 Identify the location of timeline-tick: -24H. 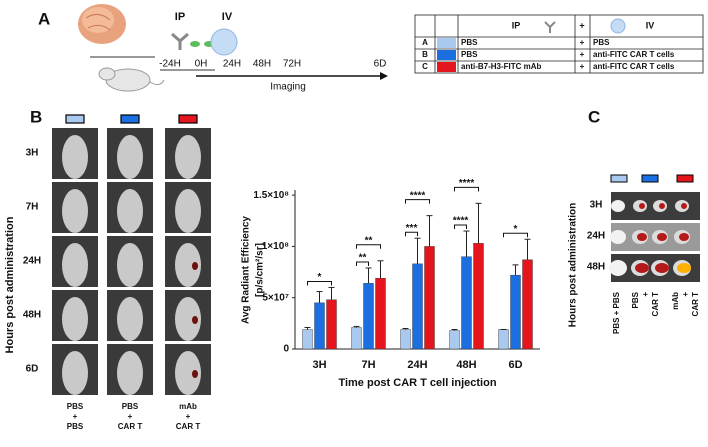
(170, 64).